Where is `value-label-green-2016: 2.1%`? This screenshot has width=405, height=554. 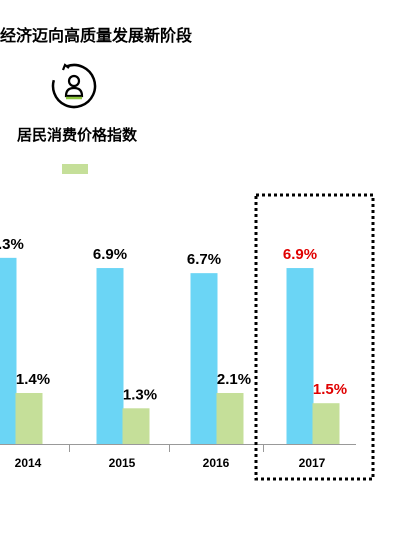
value-label-green-2016: 2.1% is located at coordinates (234, 379).